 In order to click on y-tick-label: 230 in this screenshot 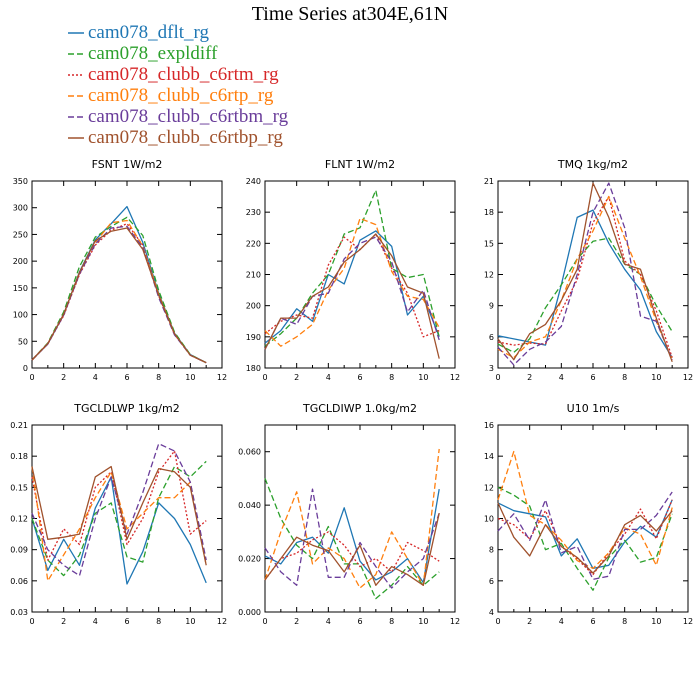, I will do `click(253, 212)`.